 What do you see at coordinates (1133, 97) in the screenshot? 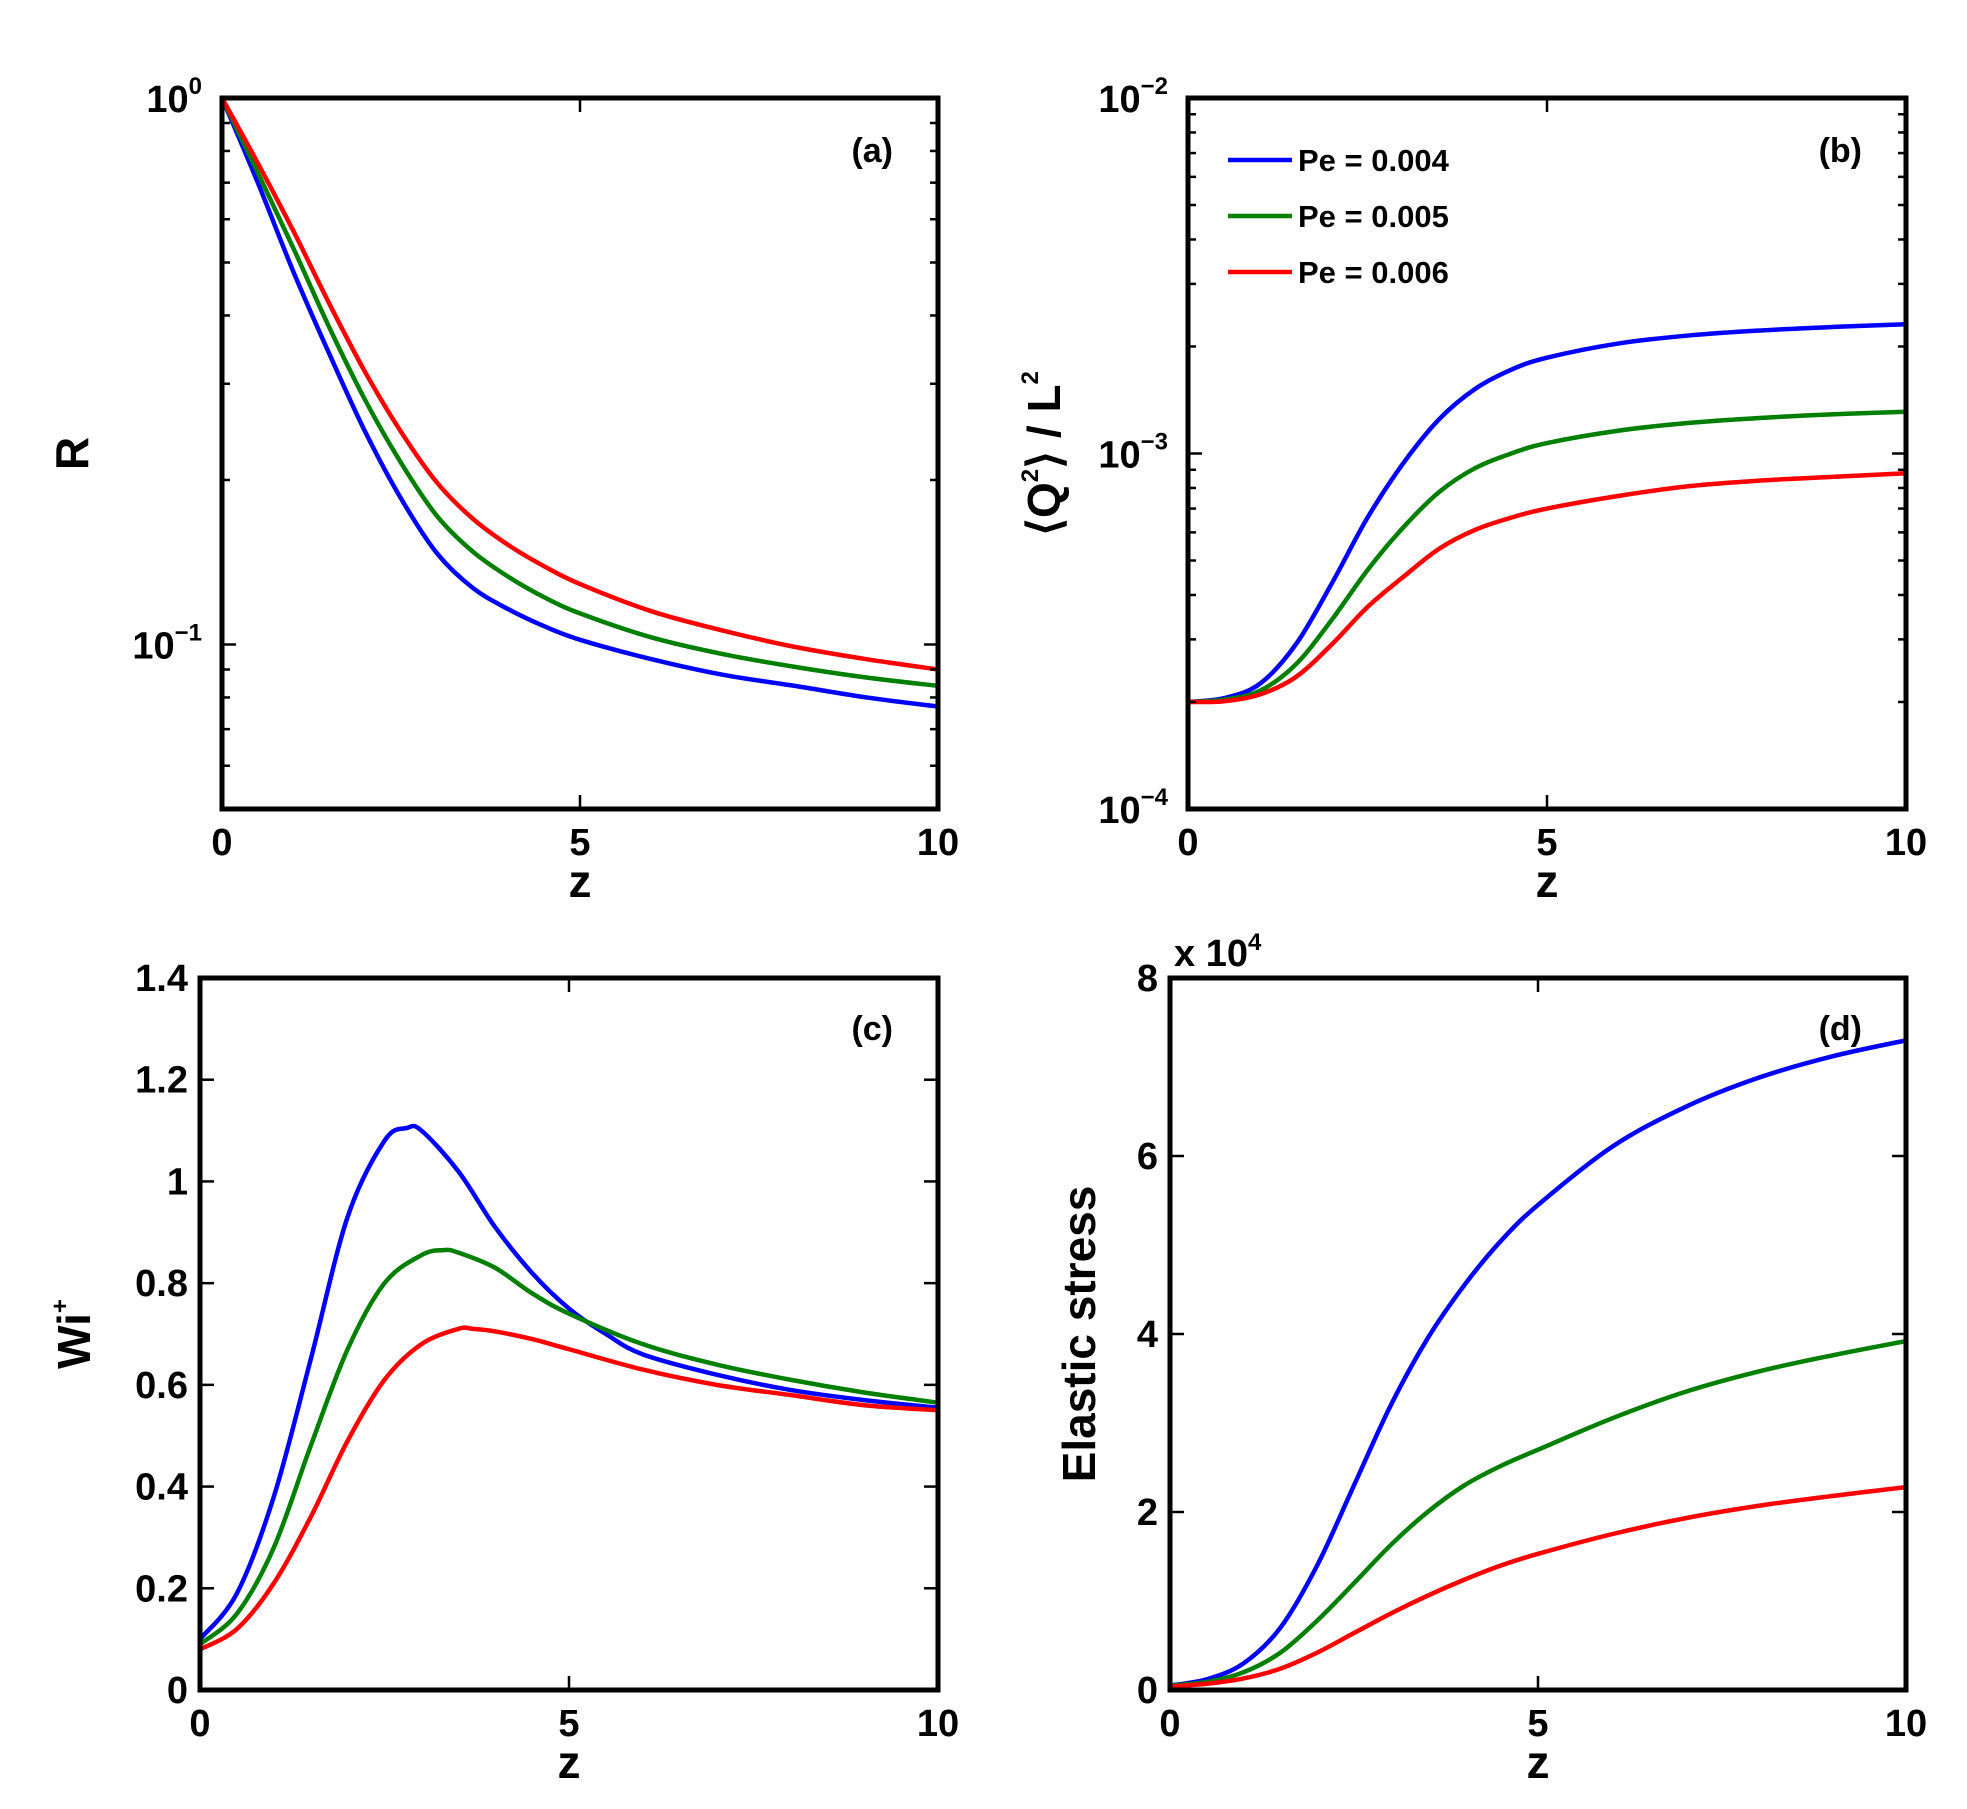
I see `y-tick-label: 10⁻²` at bounding box center [1133, 97].